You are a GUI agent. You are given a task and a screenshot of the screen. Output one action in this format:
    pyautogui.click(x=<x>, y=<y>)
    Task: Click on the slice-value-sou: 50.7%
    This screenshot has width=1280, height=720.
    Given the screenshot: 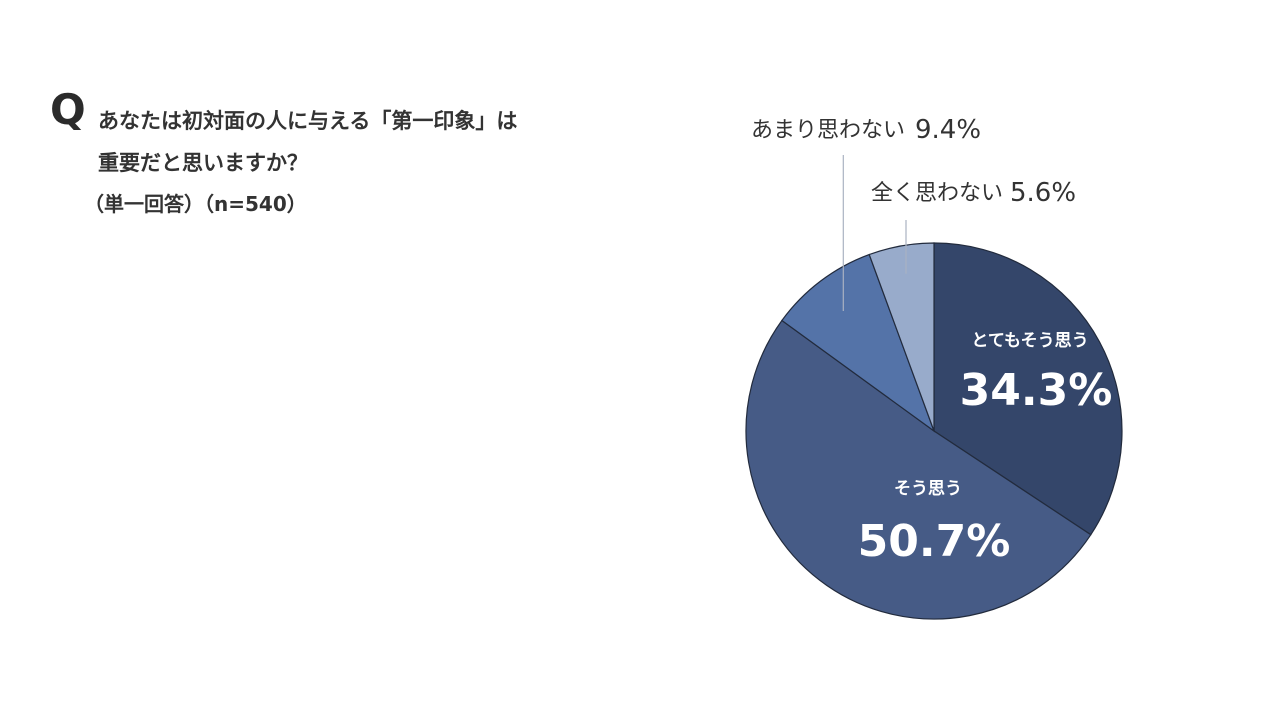 What is the action you would take?
    pyautogui.click(x=934, y=541)
    